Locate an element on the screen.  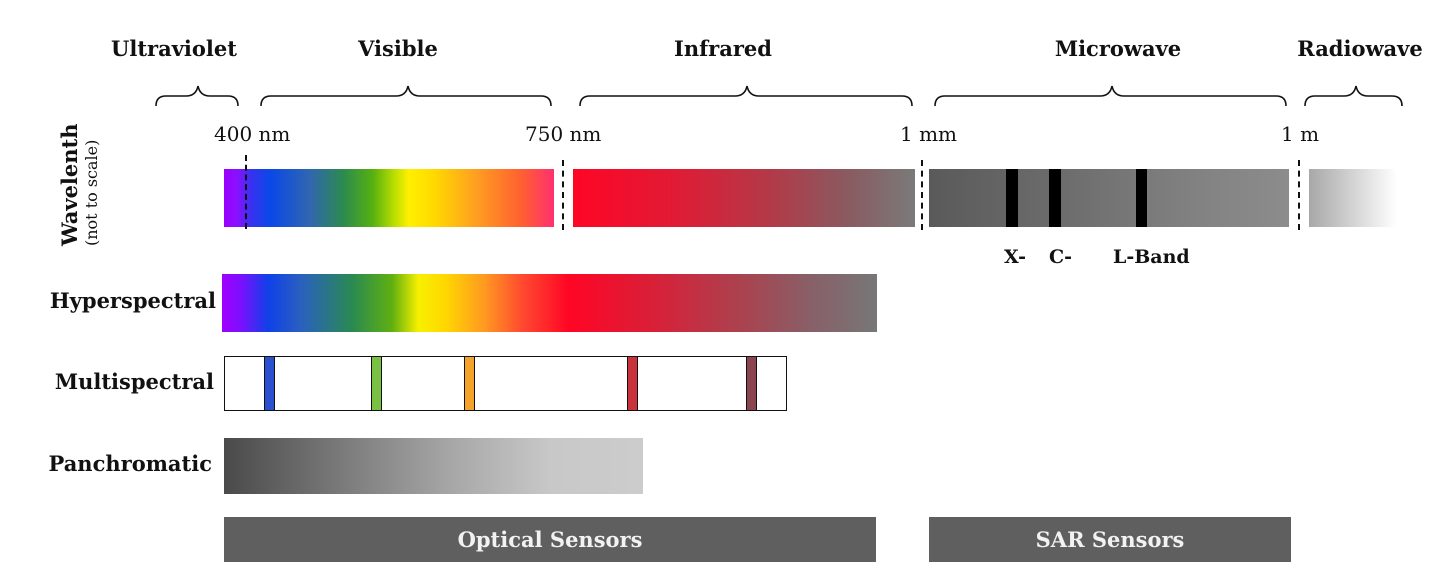
sar-sensors-label: SAR Sensors is located at coordinates (1110, 539).